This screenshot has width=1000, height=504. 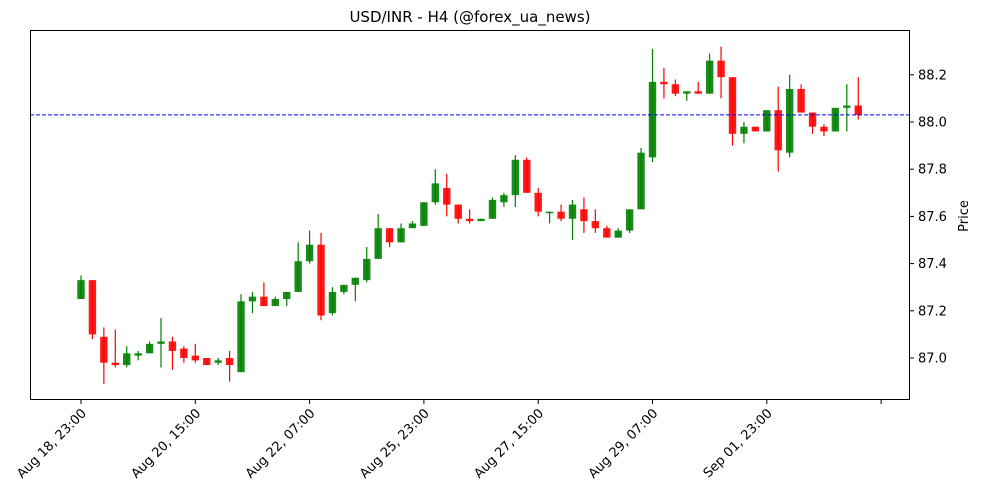 What do you see at coordinates (932, 123) in the screenshot?
I see `y-tick-label: 88.0` at bounding box center [932, 123].